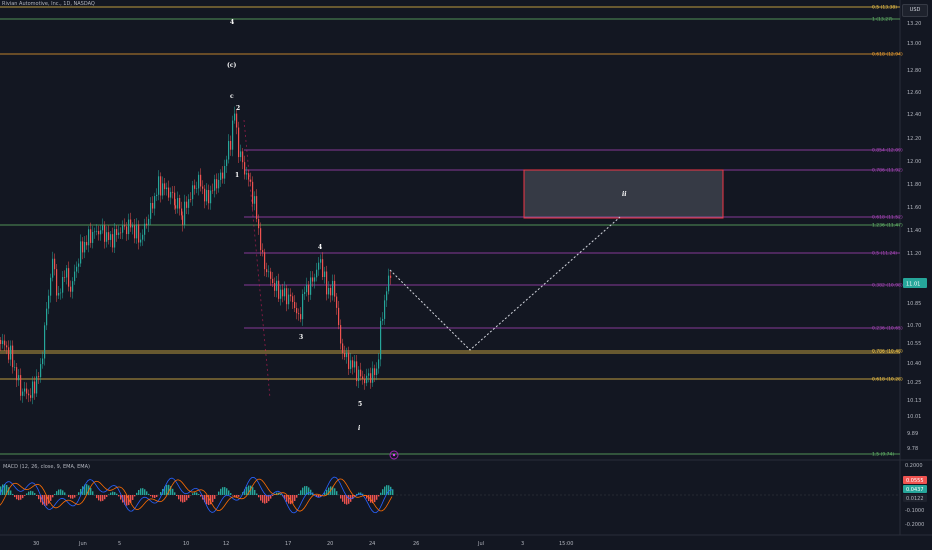 The height and width of the screenshot is (550, 932). What do you see at coordinates (186, 544) in the screenshot?
I see `time-tick: 10` at bounding box center [186, 544].